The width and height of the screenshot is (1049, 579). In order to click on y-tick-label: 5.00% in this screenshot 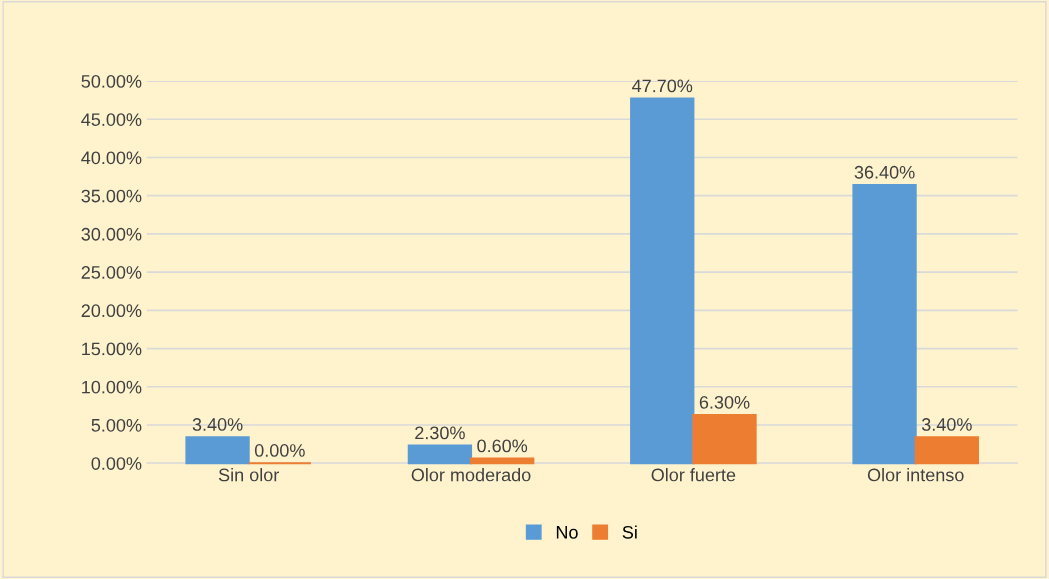, I will do `click(116, 425)`.